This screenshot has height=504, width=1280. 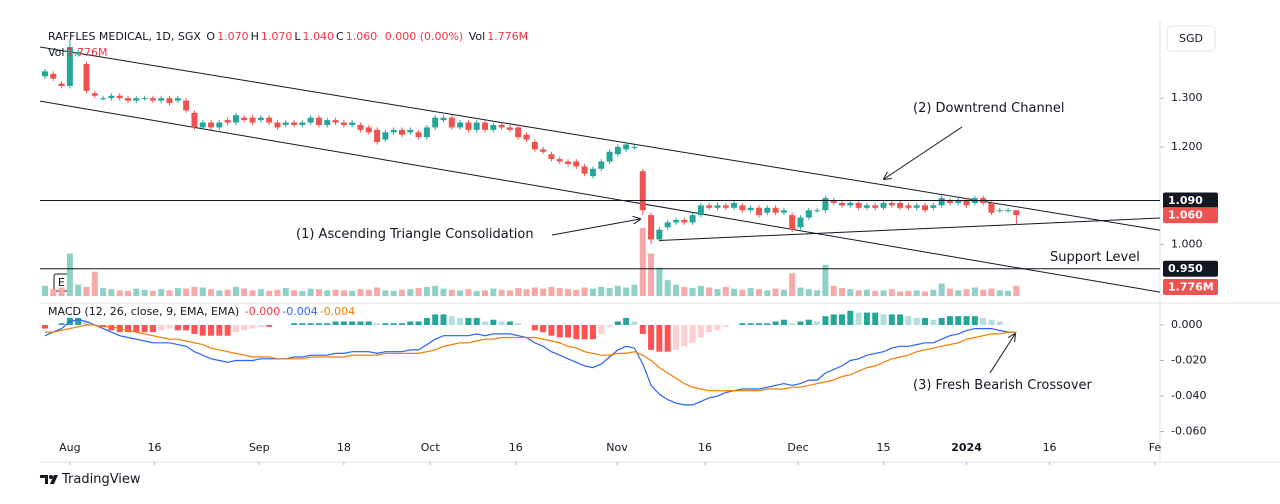 I want to click on vol-value: 1.776M, so click(x=87, y=52).